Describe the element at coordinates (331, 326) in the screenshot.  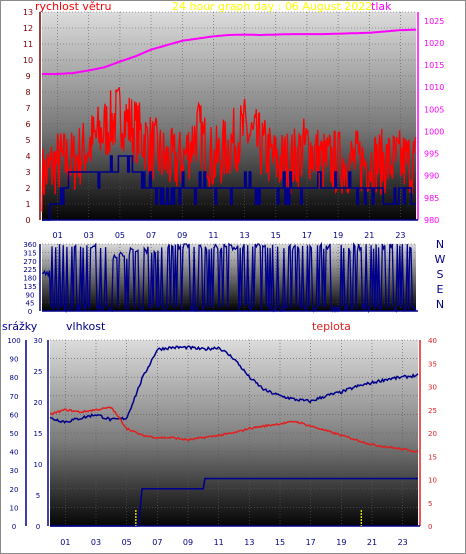
I see `temperature-label: teplota` at that location.